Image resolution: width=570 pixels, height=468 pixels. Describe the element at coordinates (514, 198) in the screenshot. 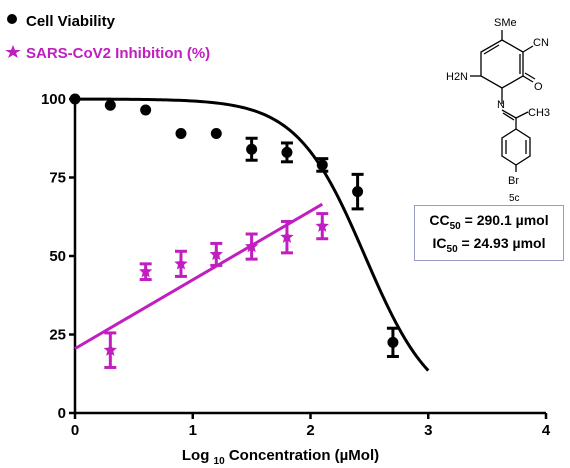

I see `compound-label: 5c` at that location.